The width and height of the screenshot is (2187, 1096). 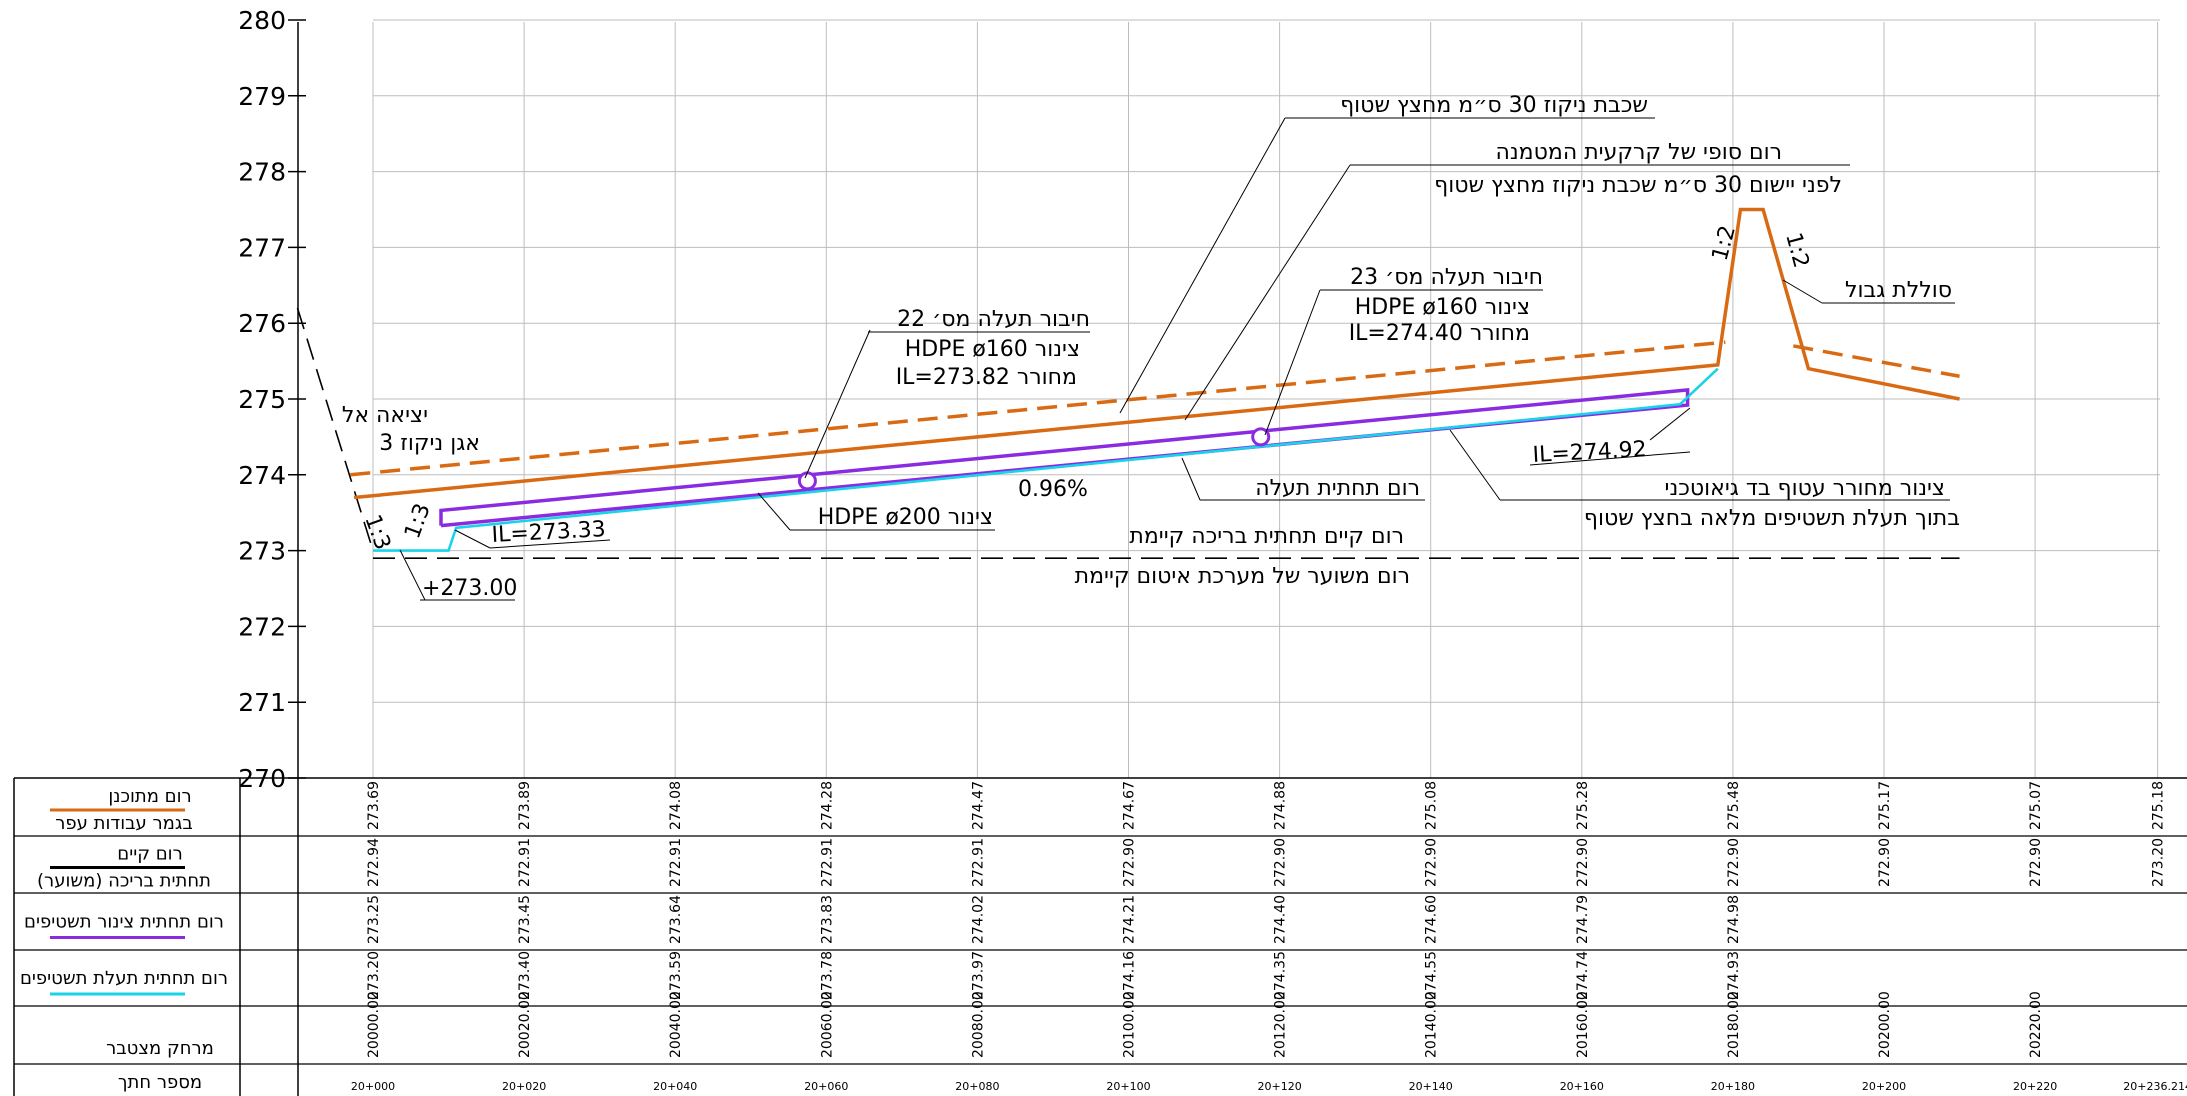 I want to click on cell-pipe: 274.60, so click(x=1432, y=919).